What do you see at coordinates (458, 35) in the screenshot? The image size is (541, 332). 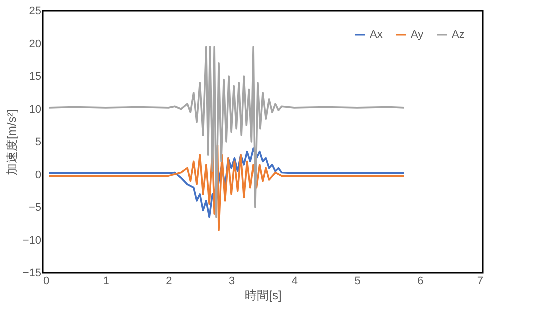 I see `legend-label: Az` at bounding box center [458, 35].